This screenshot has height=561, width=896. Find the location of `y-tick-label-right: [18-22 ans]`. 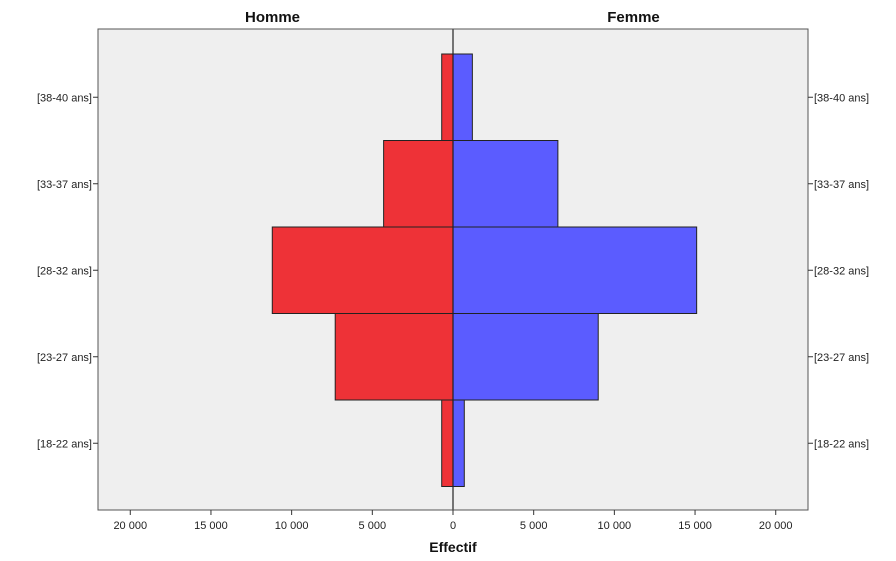

y-tick-label-right: [18-22 ans] is located at coordinates (841, 444).